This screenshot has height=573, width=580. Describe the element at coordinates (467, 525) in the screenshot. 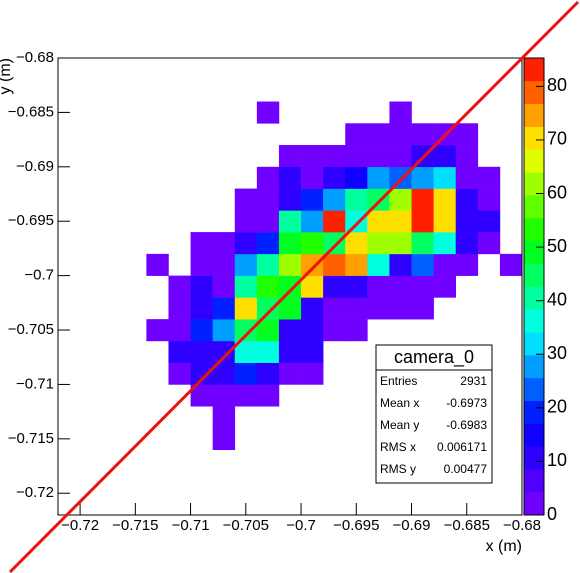

I see `x-tick-label: −0.685` at that location.